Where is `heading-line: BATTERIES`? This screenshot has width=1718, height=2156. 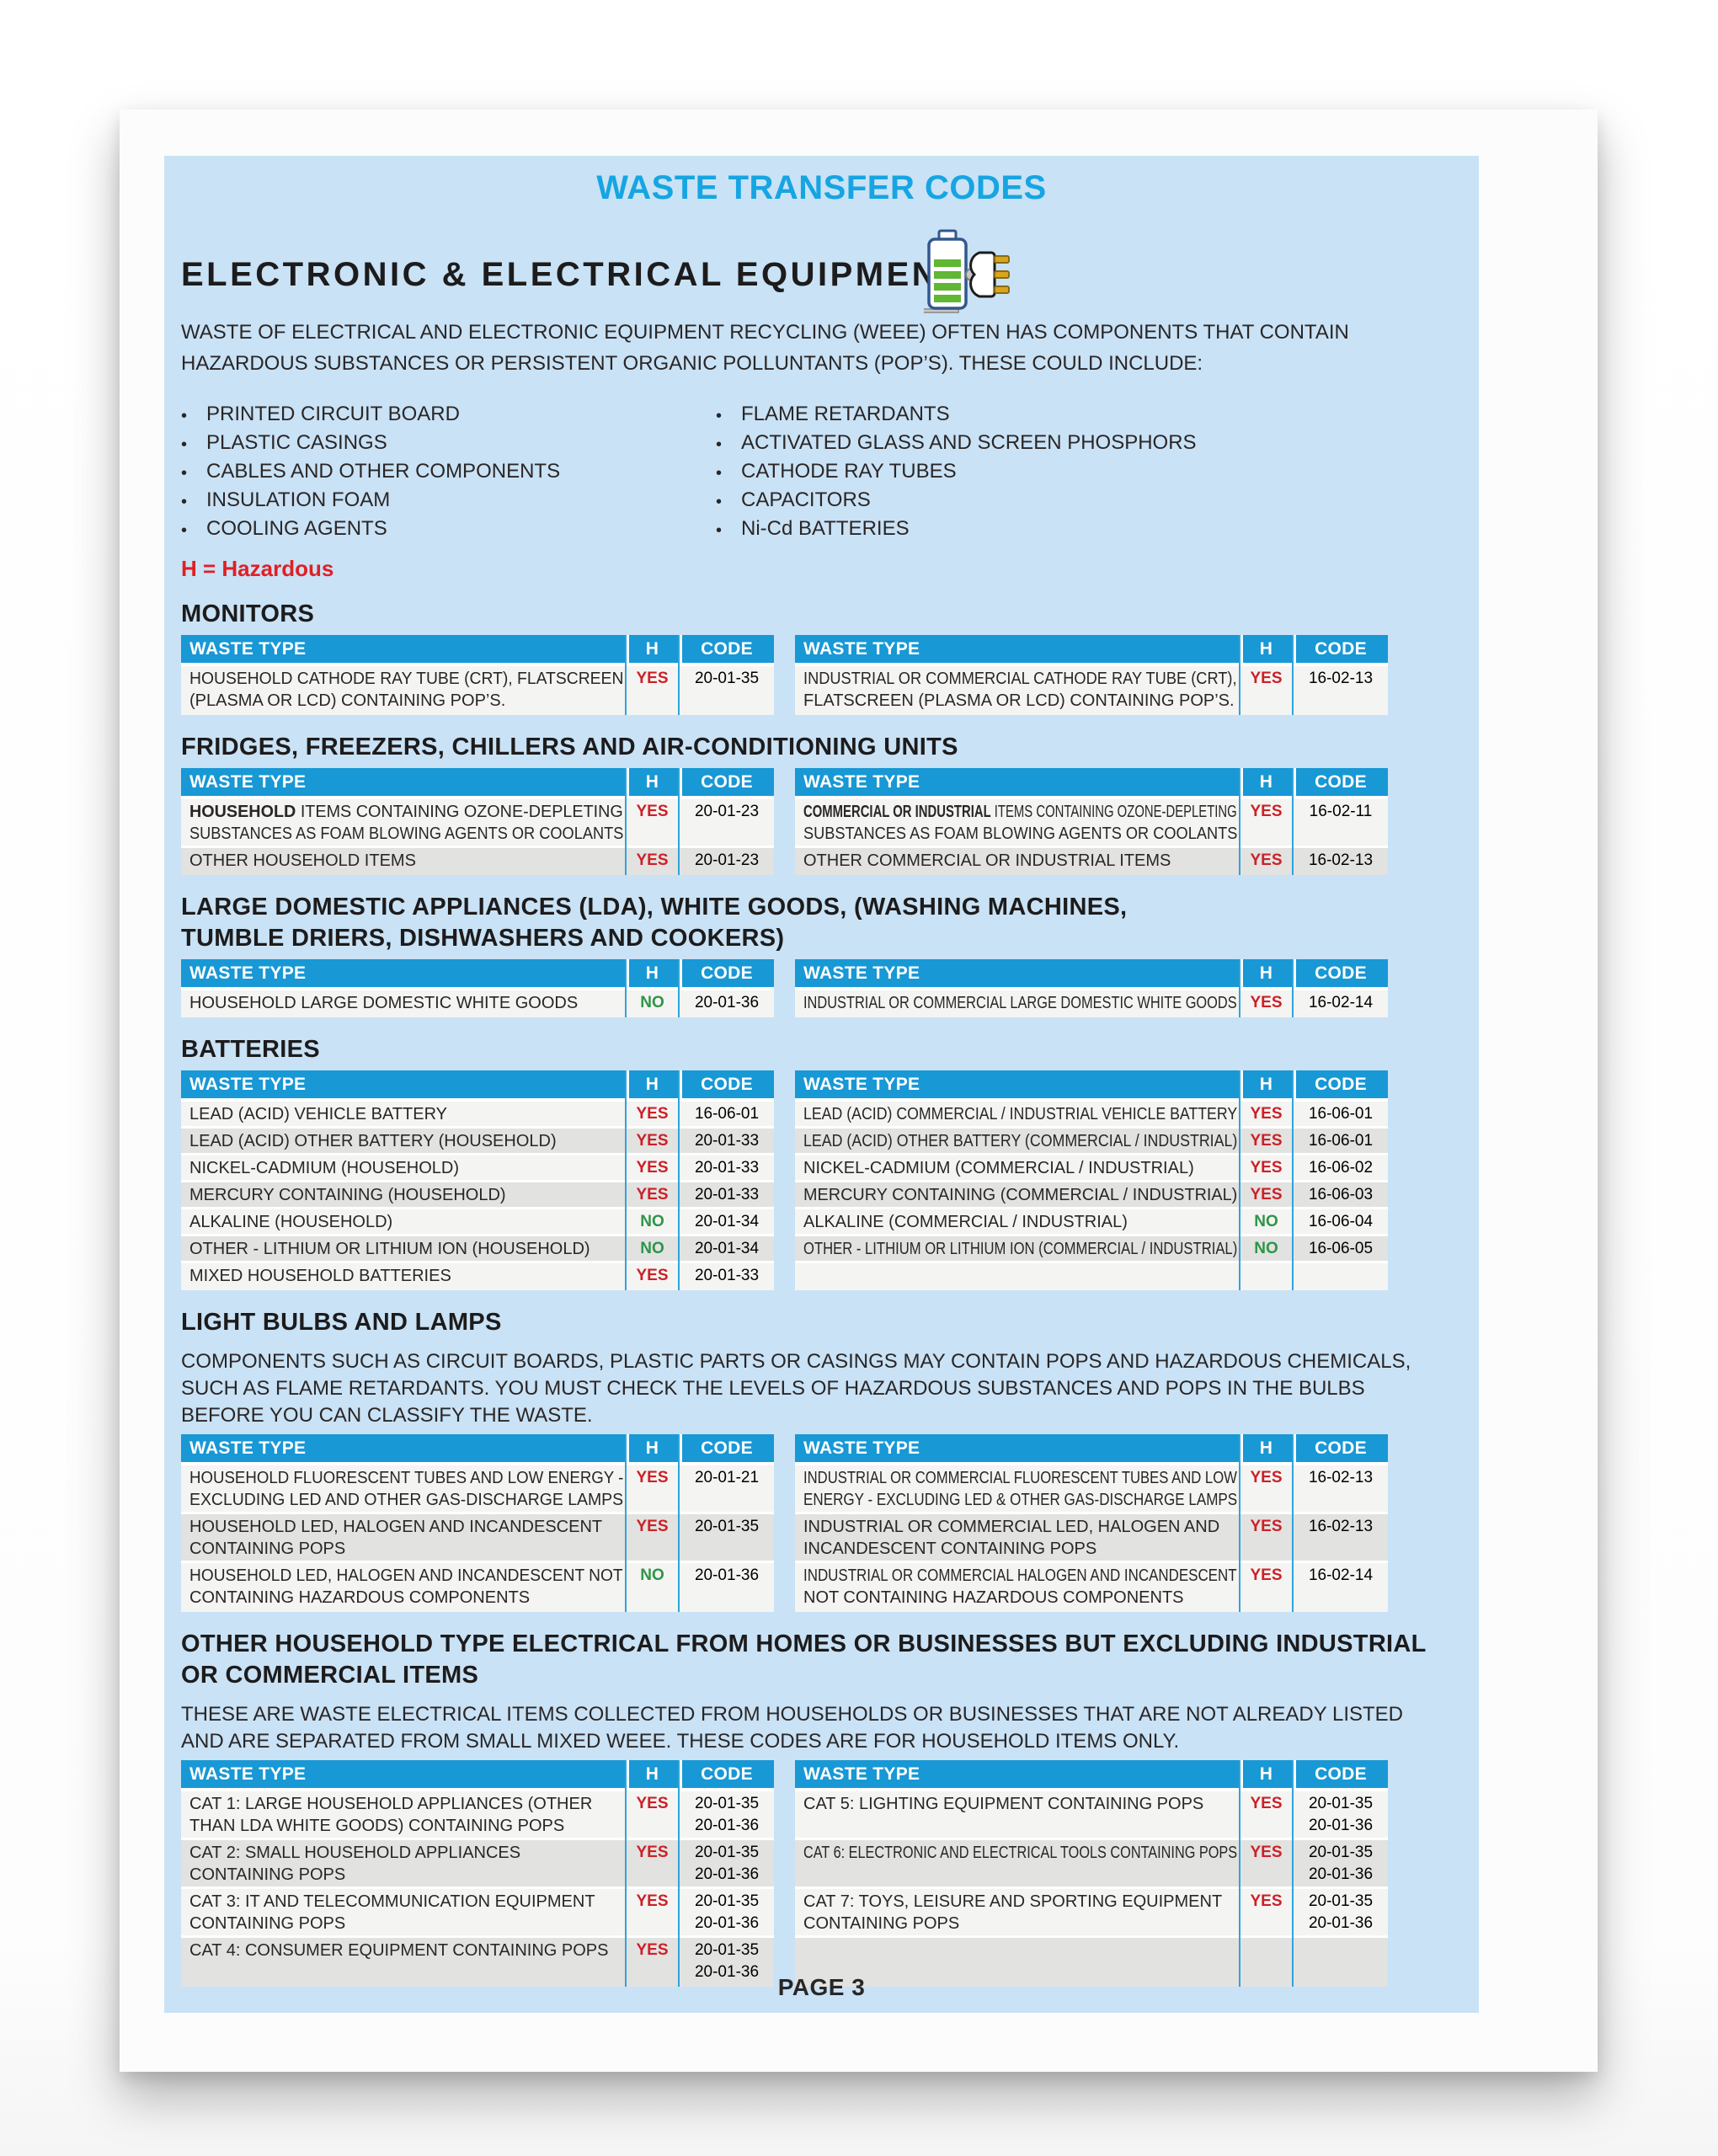
heading-line: BATTERIES is located at coordinates (250, 1049).